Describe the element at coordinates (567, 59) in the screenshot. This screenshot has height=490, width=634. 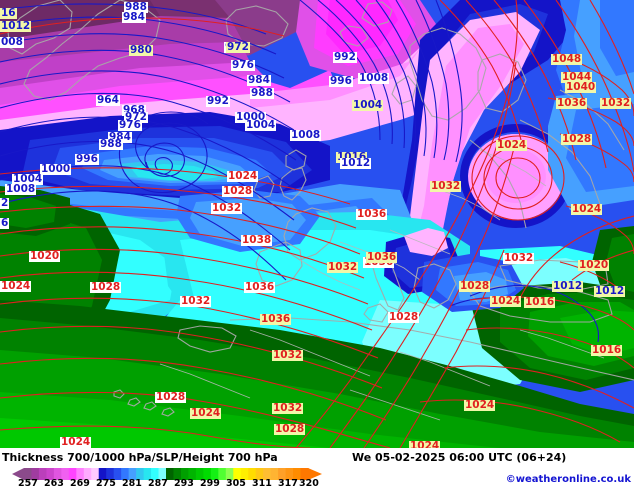
I see `slp-isobar-label: 1048` at that location.